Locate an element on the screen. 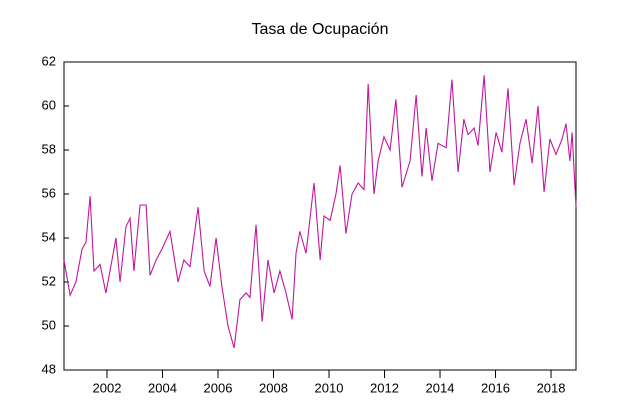 This screenshot has width=626, height=420. y-tick-label: 60 is located at coordinates (49, 104).